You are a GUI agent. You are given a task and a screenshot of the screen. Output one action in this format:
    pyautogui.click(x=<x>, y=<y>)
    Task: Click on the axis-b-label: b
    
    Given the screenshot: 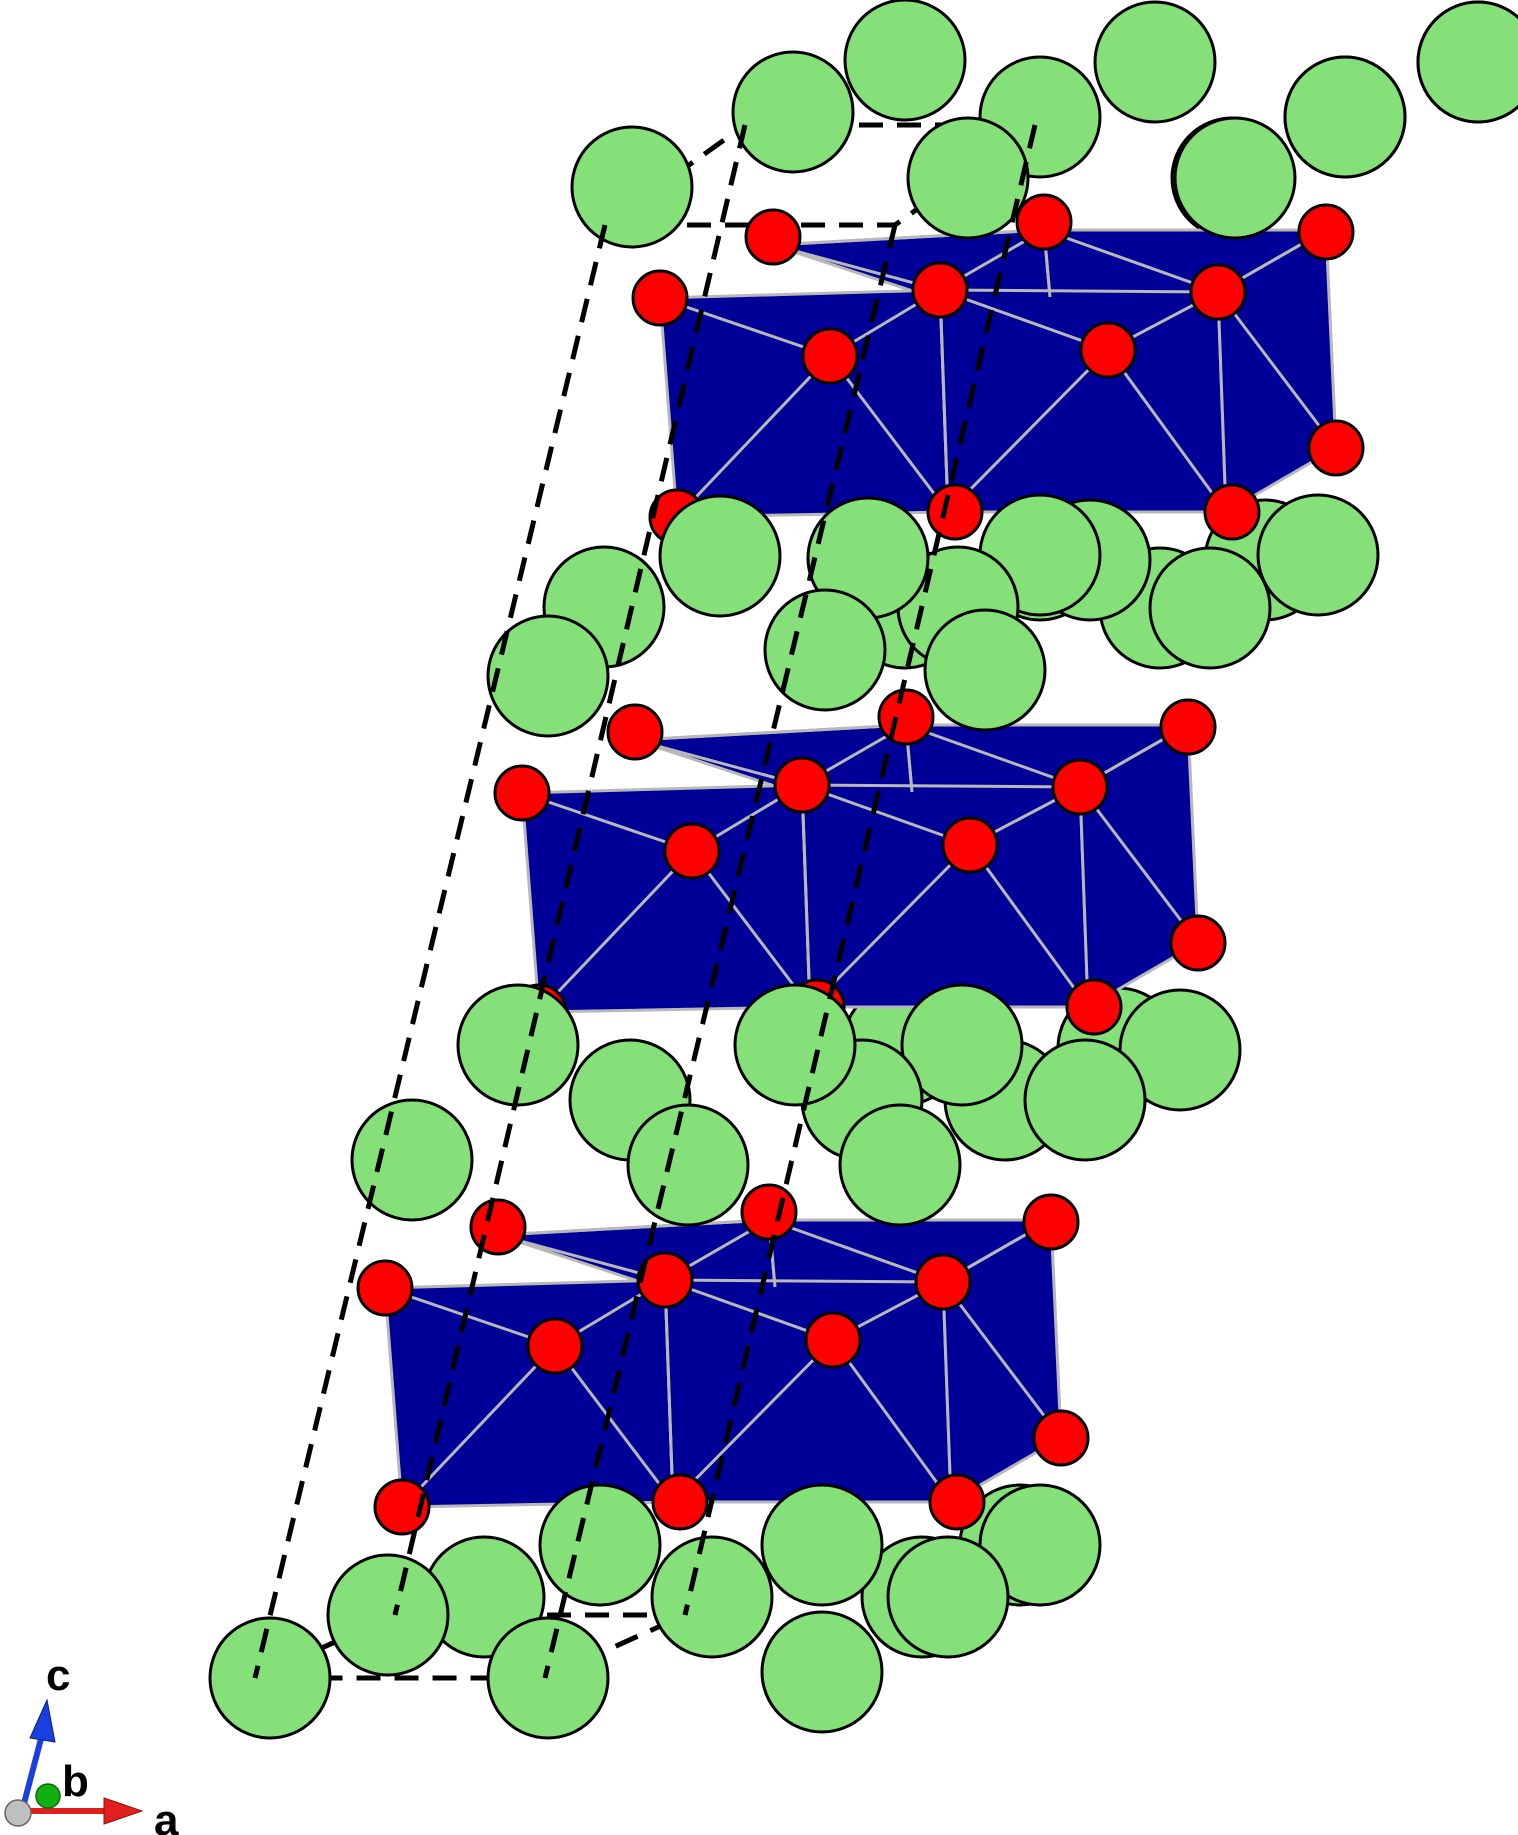 What is the action you would take?
    pyautogui.click(x=75, y=1781)
    